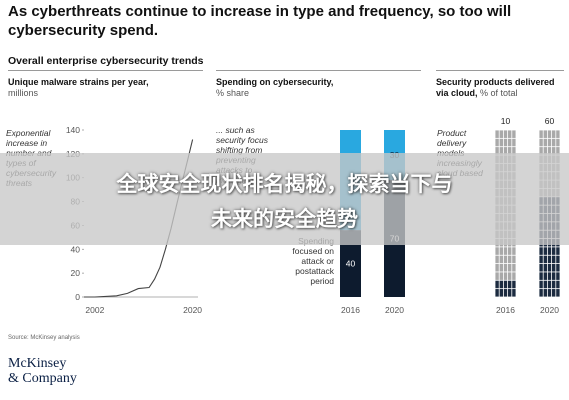  Describe the element at coordinates (44, 338) in the screenshot. I see `source-note: Source: McKinsey analysis` at that location.